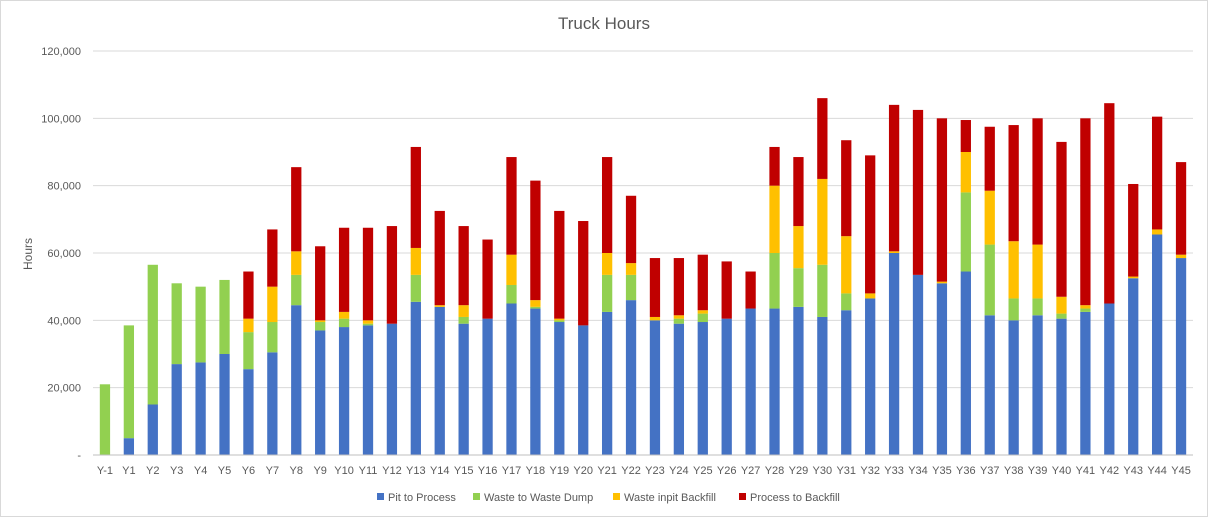 The height and width of the screenshot is (521, 1208). Describe the element at coordinates (105, 471) in the screenshot. I see `x-tick-label: Y-1` at that location.